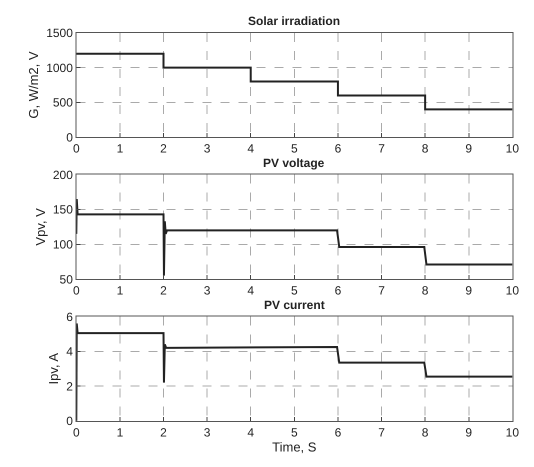  What do you see at coordinates (294, 21) in the screenshot?
I see `chart-title: Solar irradiation` at bounding box center [294, 21].